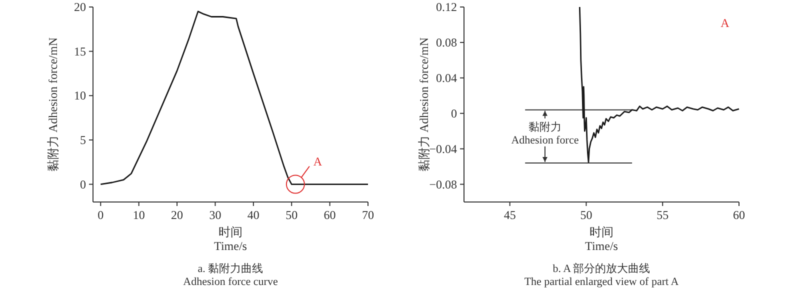 This screenshot has width=800, height=296. What do you see at coordinates (253, 215) in the screenshot?
I see `x-tick-label: 40` at bounding box center [253, 215].